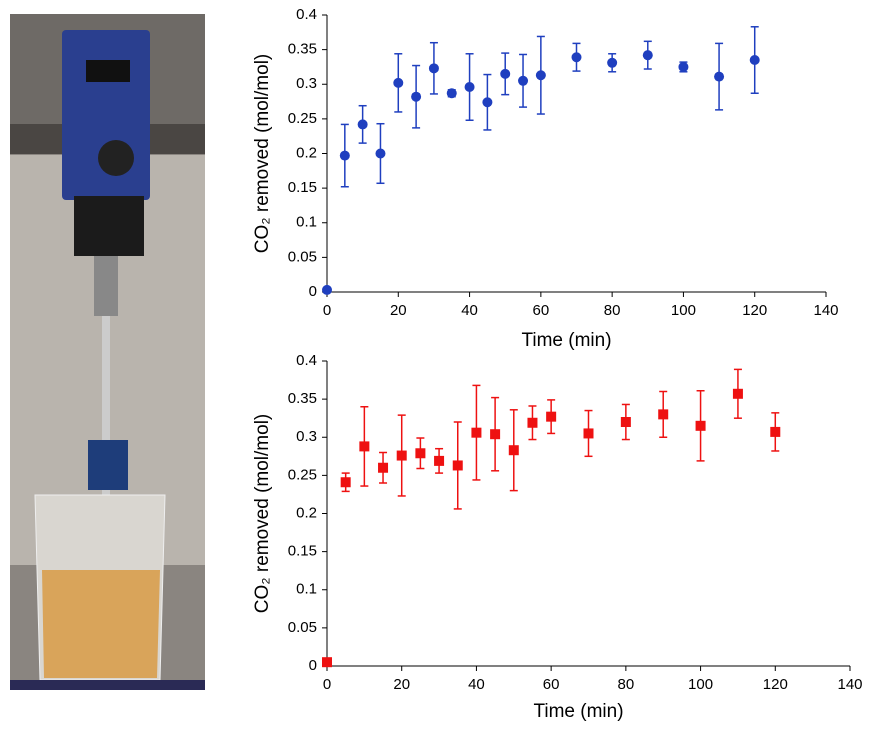 The image size is (870, 731). Describe the element at coordinates (108, 71) in the screenshot. I see `photo-display` at that location.